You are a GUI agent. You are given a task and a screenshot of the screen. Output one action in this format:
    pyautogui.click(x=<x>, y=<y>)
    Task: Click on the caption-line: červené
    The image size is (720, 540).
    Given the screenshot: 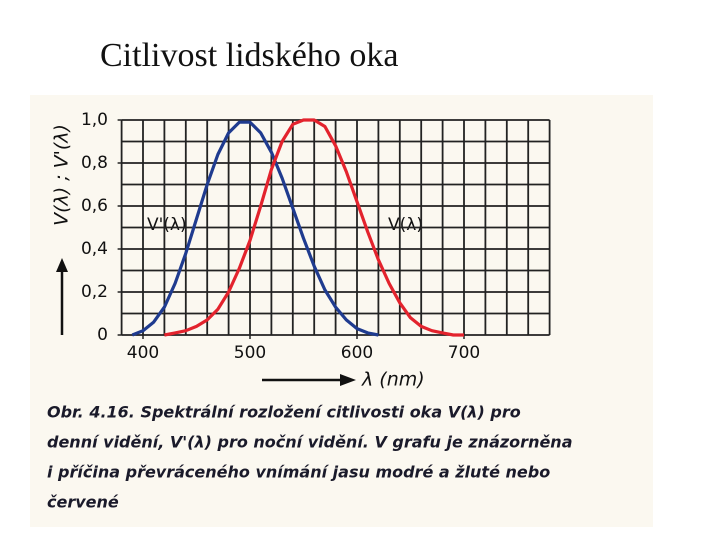 What is the action you would take?
    pyautogui.click(x=83, y=502)
    